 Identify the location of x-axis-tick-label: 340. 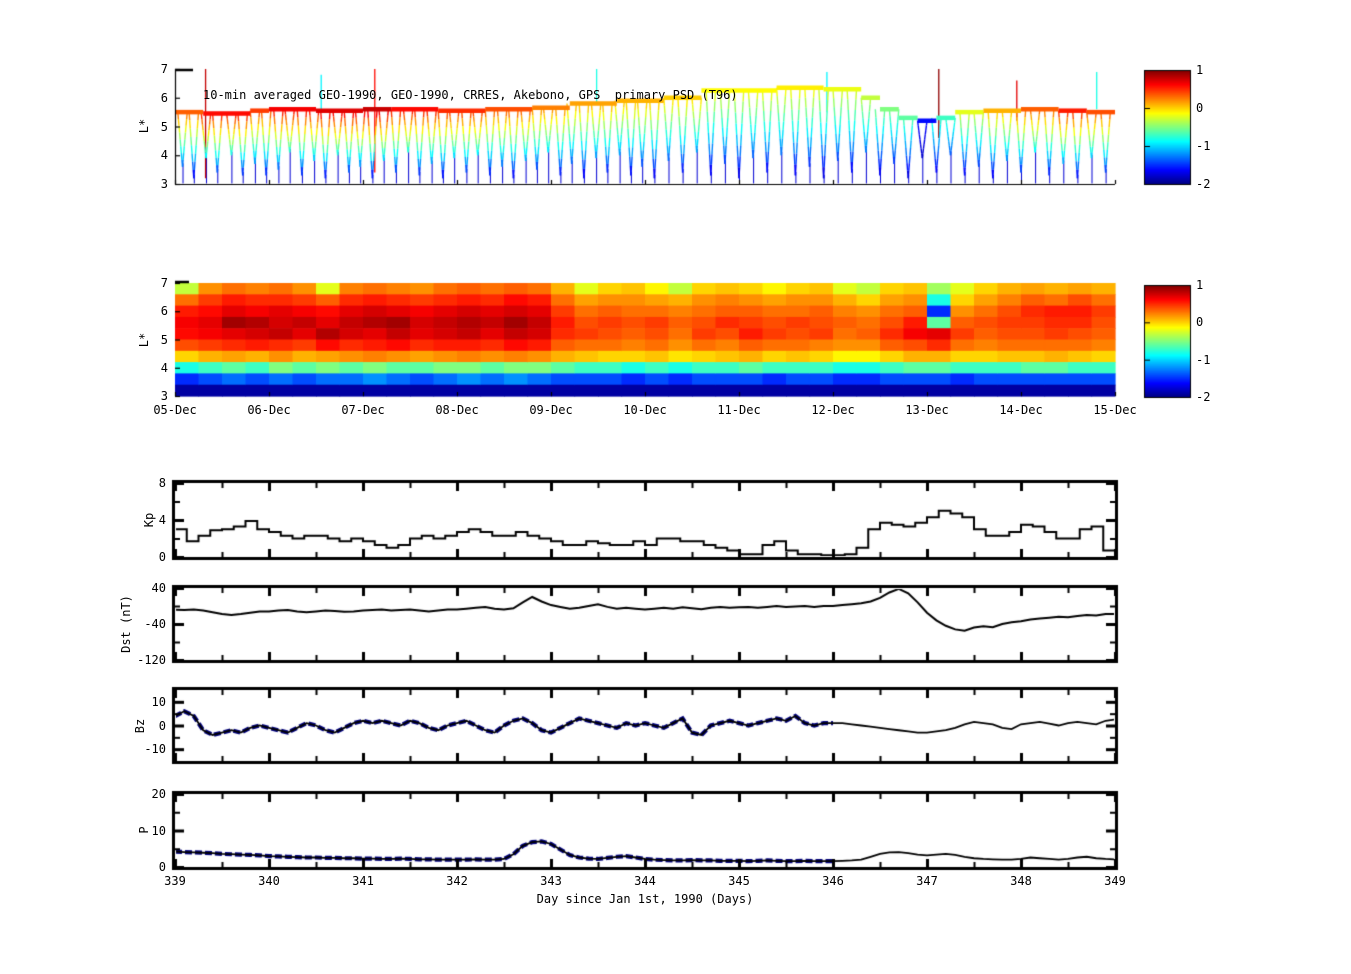
(269, 881).